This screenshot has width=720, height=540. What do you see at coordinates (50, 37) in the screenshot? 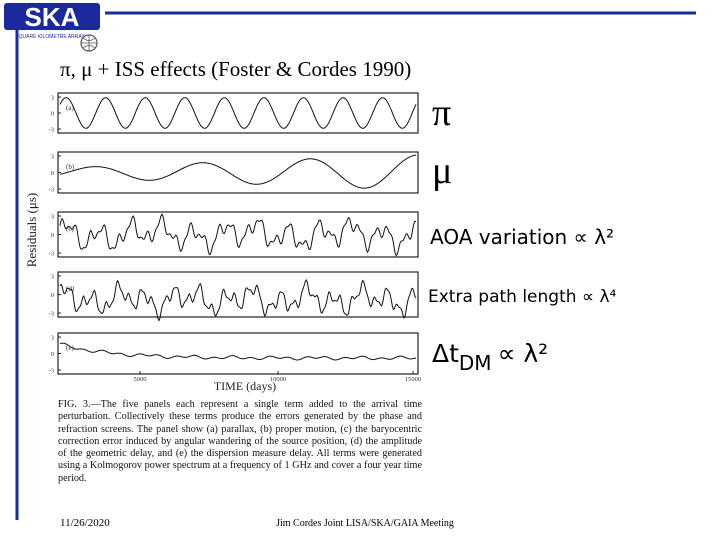
I see `logo-subtitle: SQUARE KILOMETRE ARRAY` at bounding box center [50, 37].